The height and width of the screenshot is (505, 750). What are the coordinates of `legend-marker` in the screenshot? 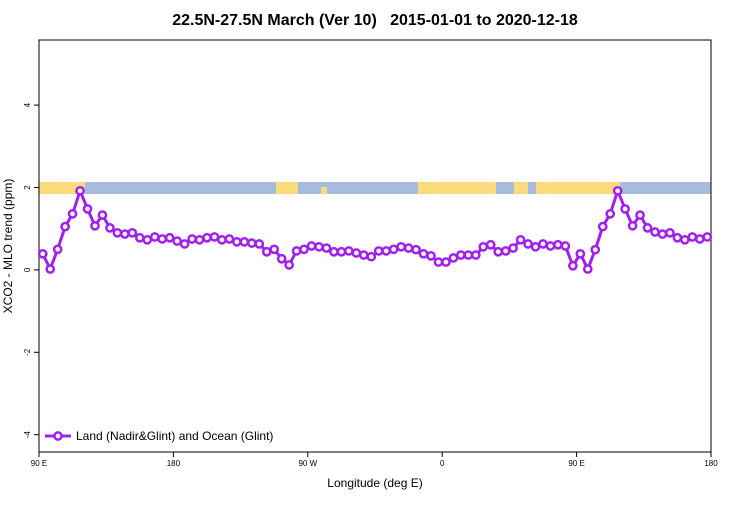 It's located at (58, 436).